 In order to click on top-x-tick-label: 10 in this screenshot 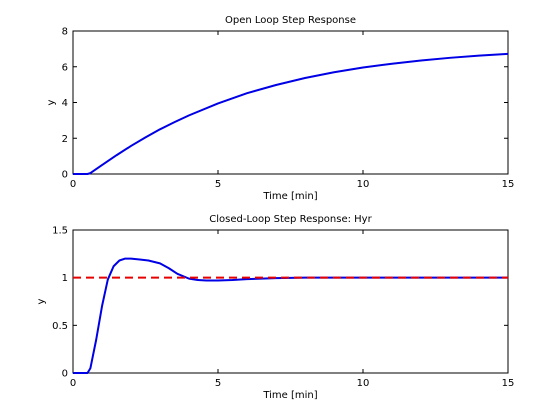, I will do `click(363, 184)`.